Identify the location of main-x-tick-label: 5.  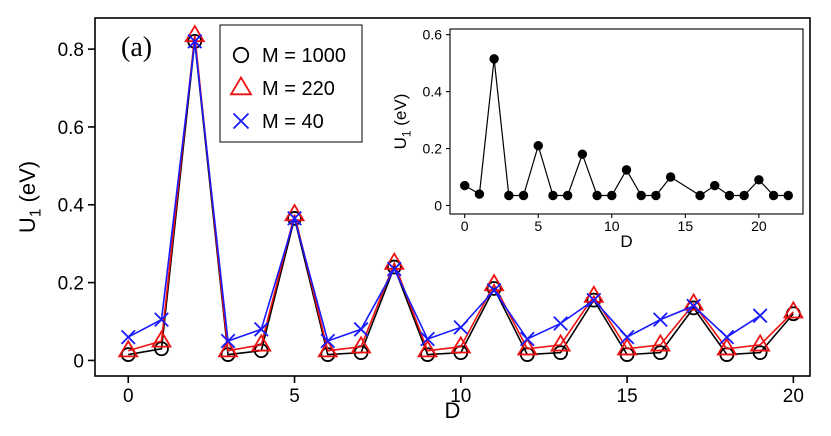
(294, 396).